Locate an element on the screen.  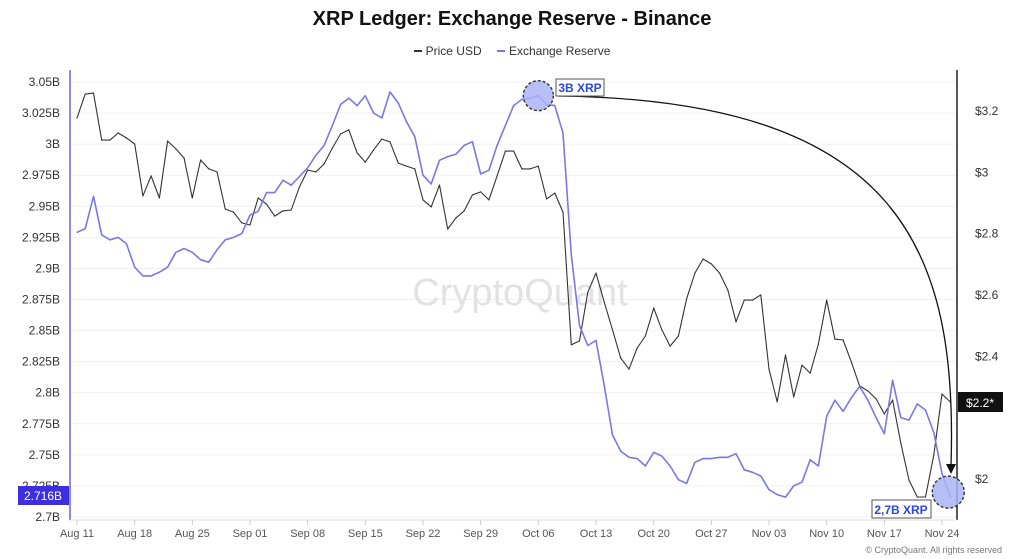
x-tick-label: Aug 11 is located at coordinates (77, 534).